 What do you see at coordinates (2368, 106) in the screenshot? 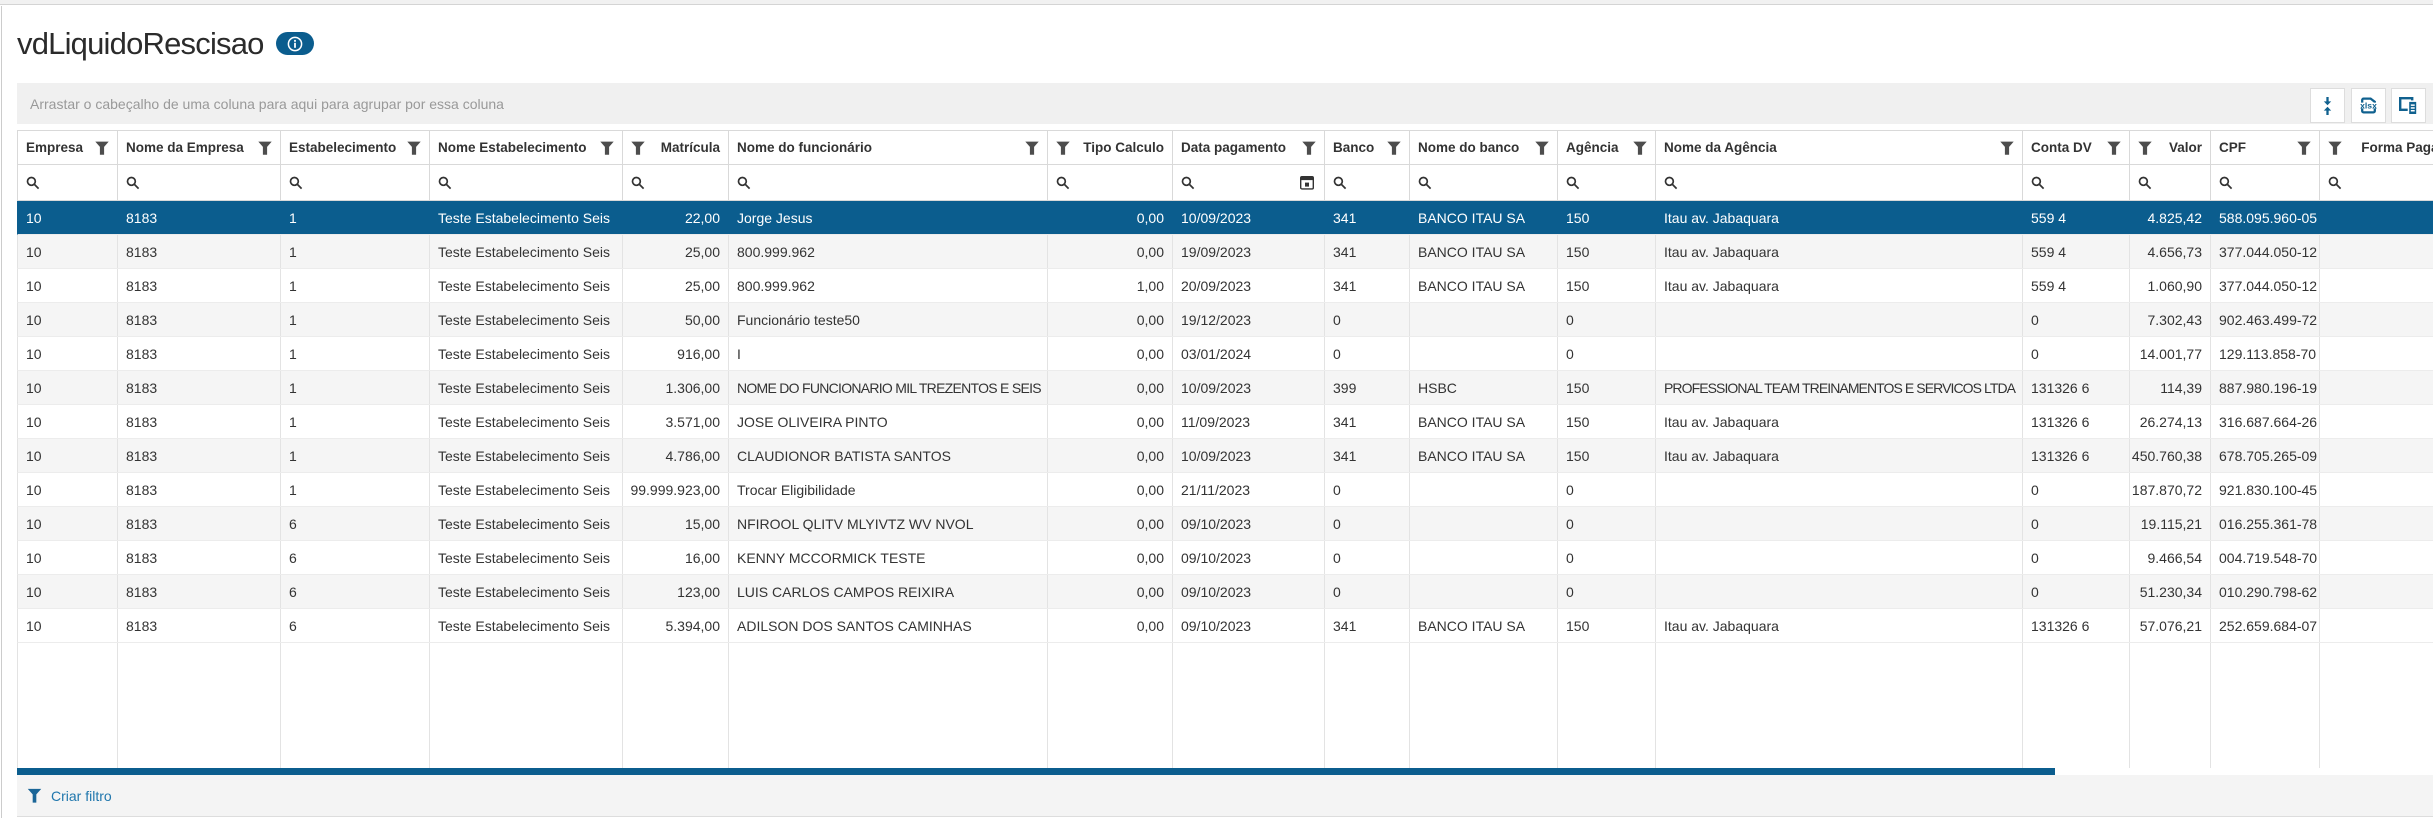
I see `svg-text: xlsx` at bounding box center [2368, 106].